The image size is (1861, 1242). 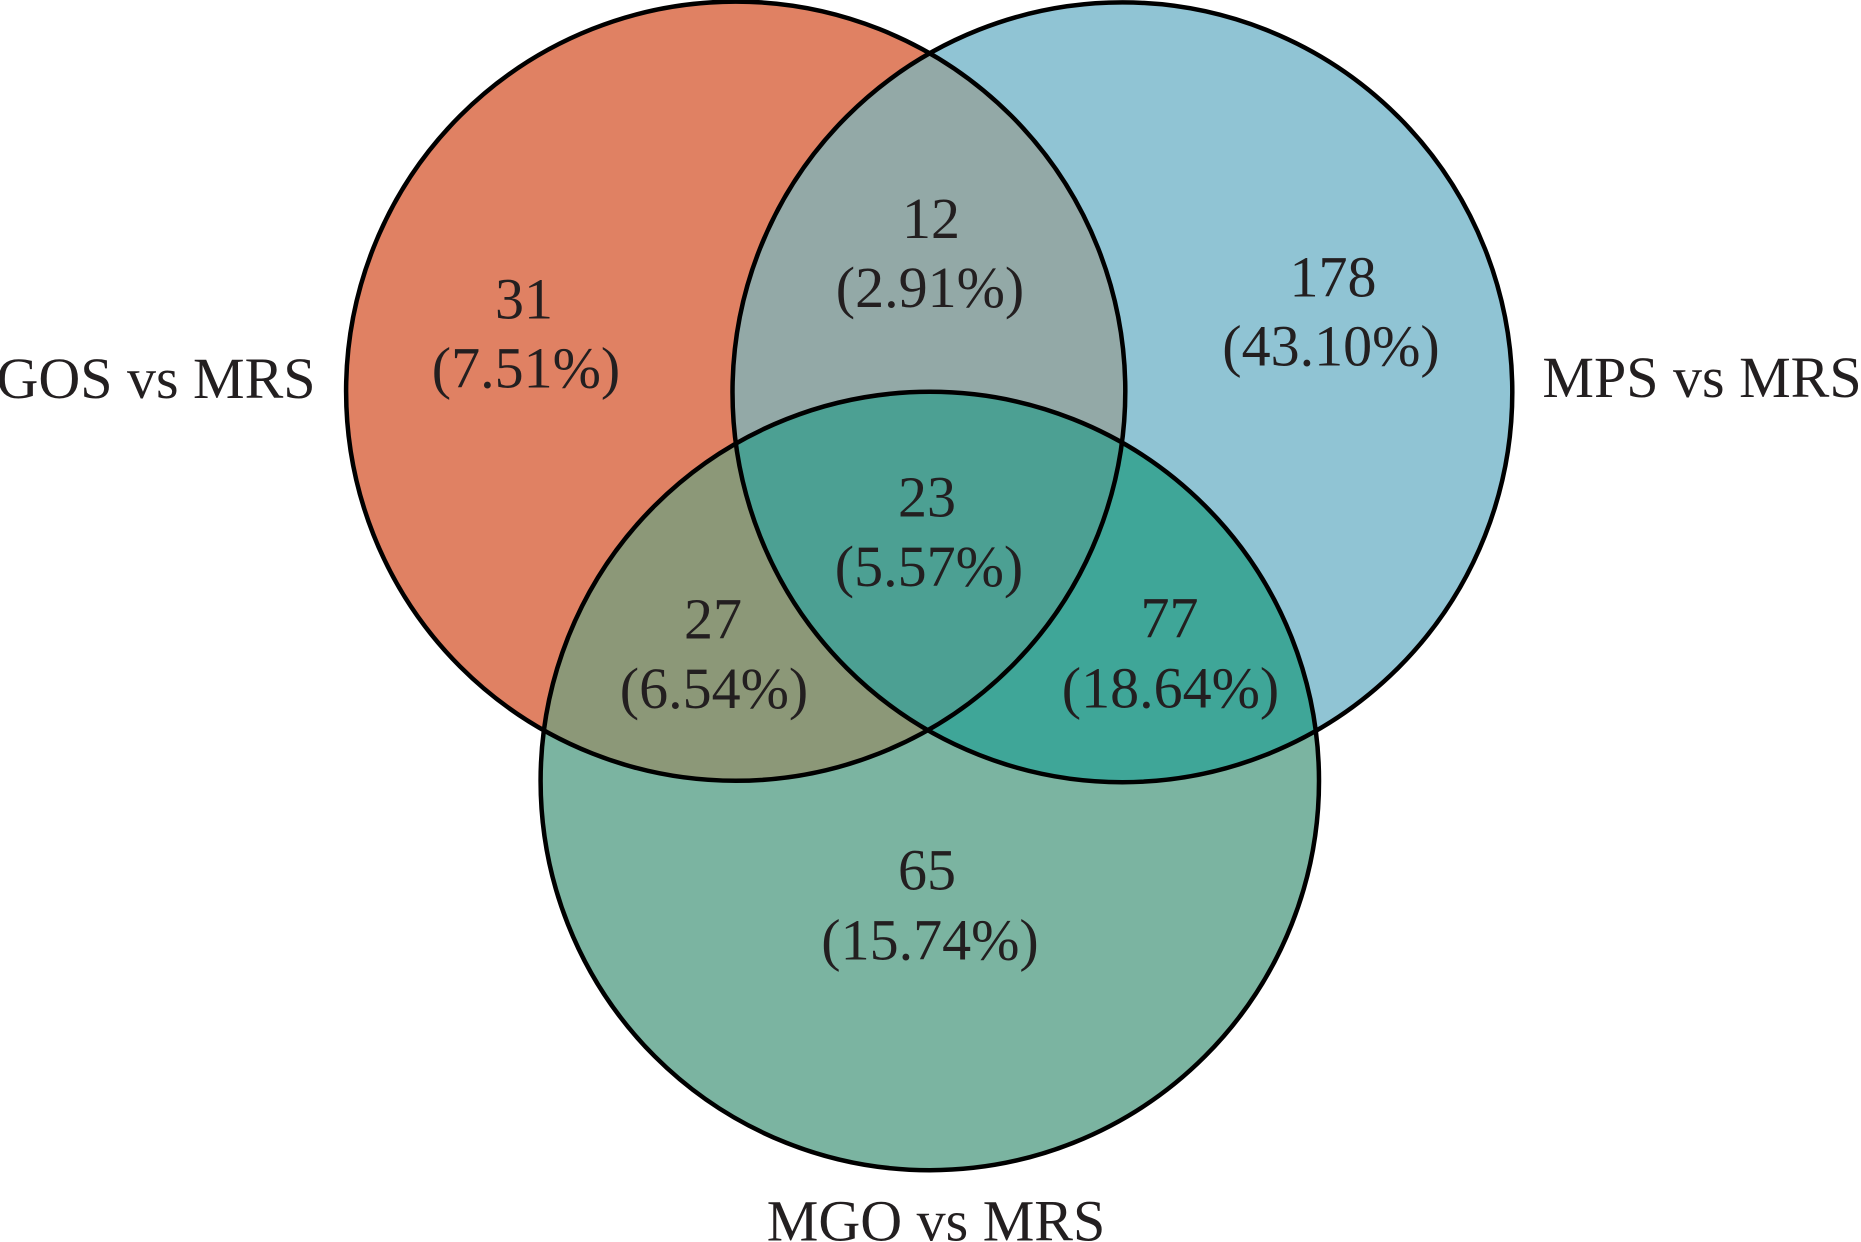 What do you see at coordinates (1333, 277) in the screenshot?
I see `svg-text: 178` at bounding box center [1333, 277].